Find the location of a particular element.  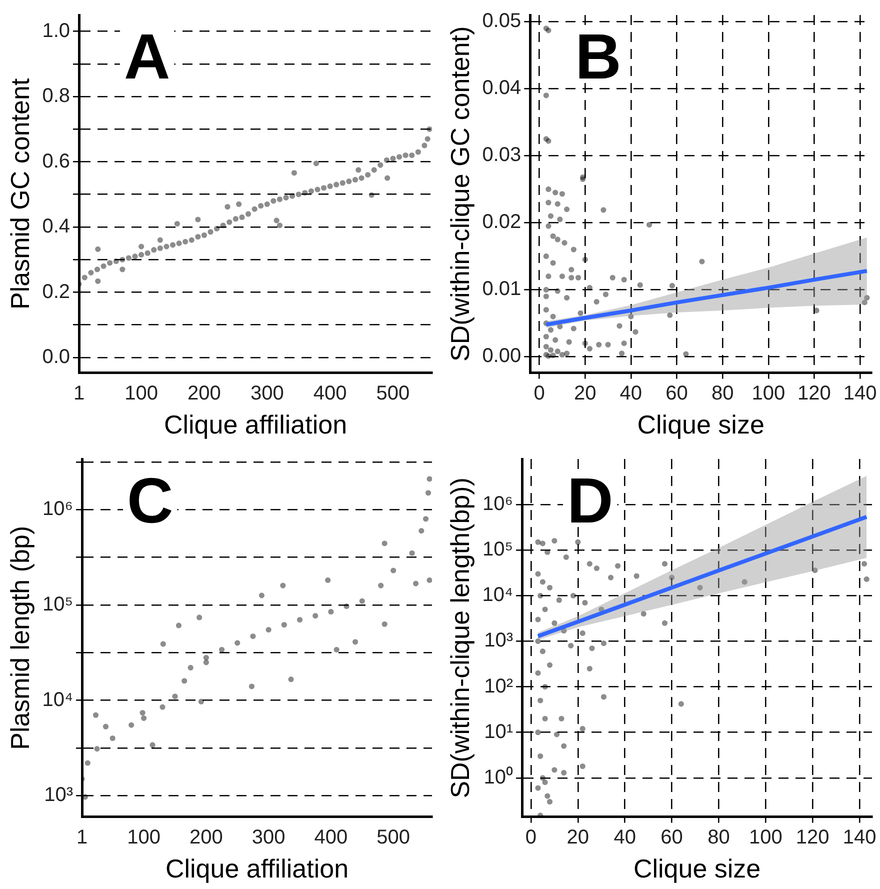

x-tick-label: 120 is located at coordinates (813, 837).